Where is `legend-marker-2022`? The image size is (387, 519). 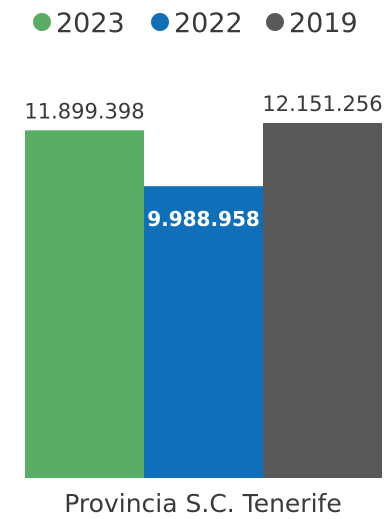 legend-marker-2022 is located at coordinates (160, 22).